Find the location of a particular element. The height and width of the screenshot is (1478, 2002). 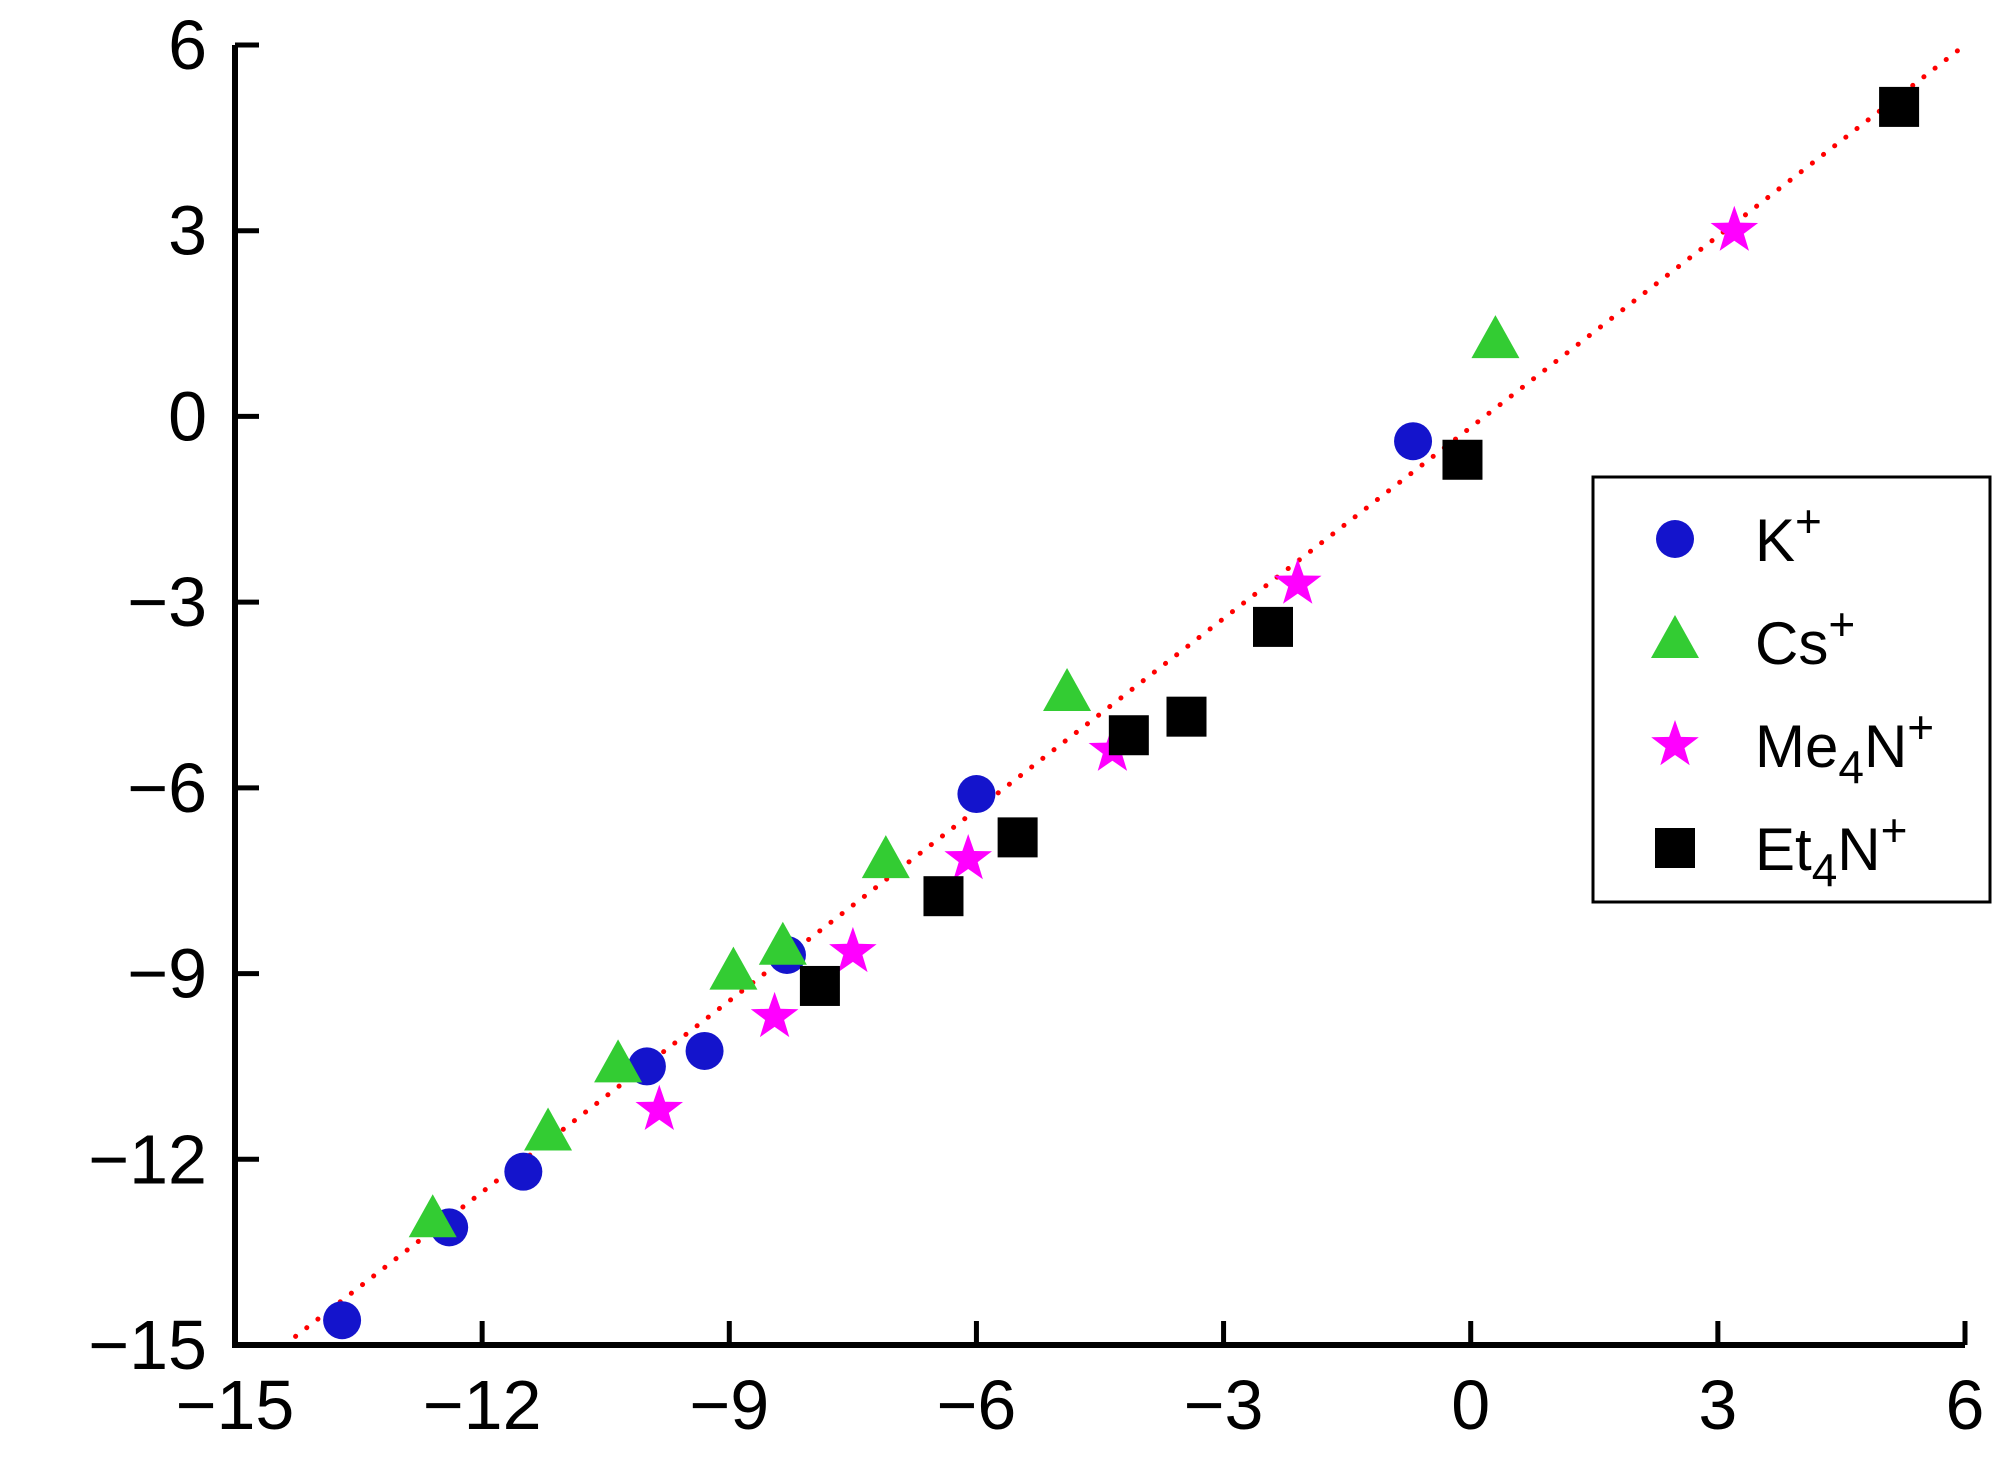

legend-label-cs-plus: Cs+ is located at coordinates (1805, 637).